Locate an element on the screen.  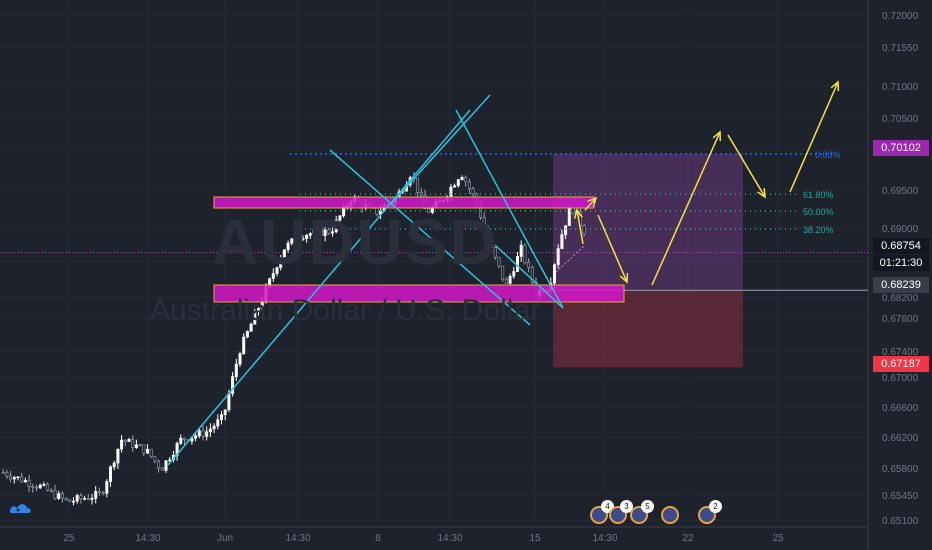
fibonacci-retracement: 61.80% 50.00% 38.20% 0.00% is located at coordinates (565, 192).